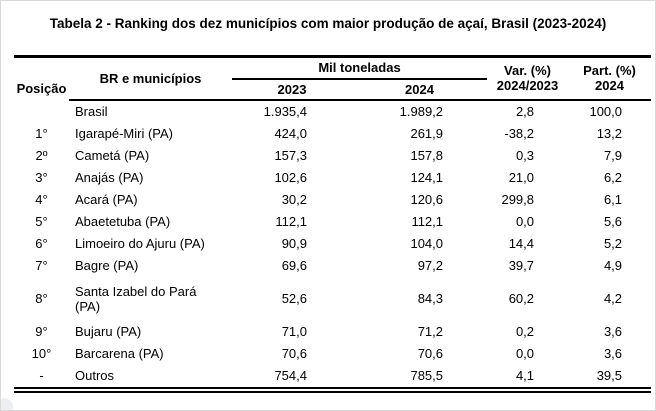 Image resolution: width=656 pixels, height=411 pixels. I want to click on value-2023-cell: 70,6, so click(294, 353).